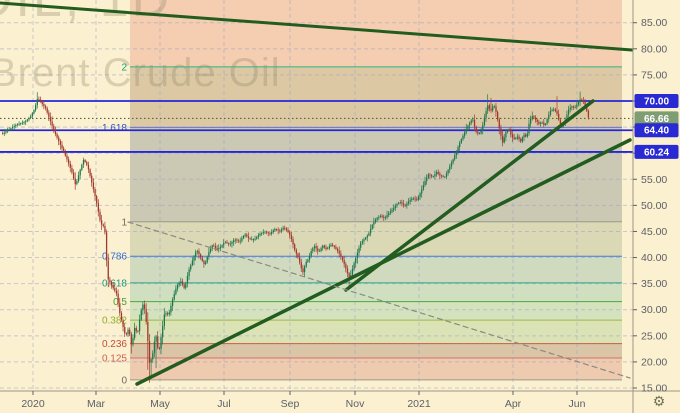  Describe the element at coordinates (96, 404) in the screenshot. I see `time-tick-label: Mar` at that location.